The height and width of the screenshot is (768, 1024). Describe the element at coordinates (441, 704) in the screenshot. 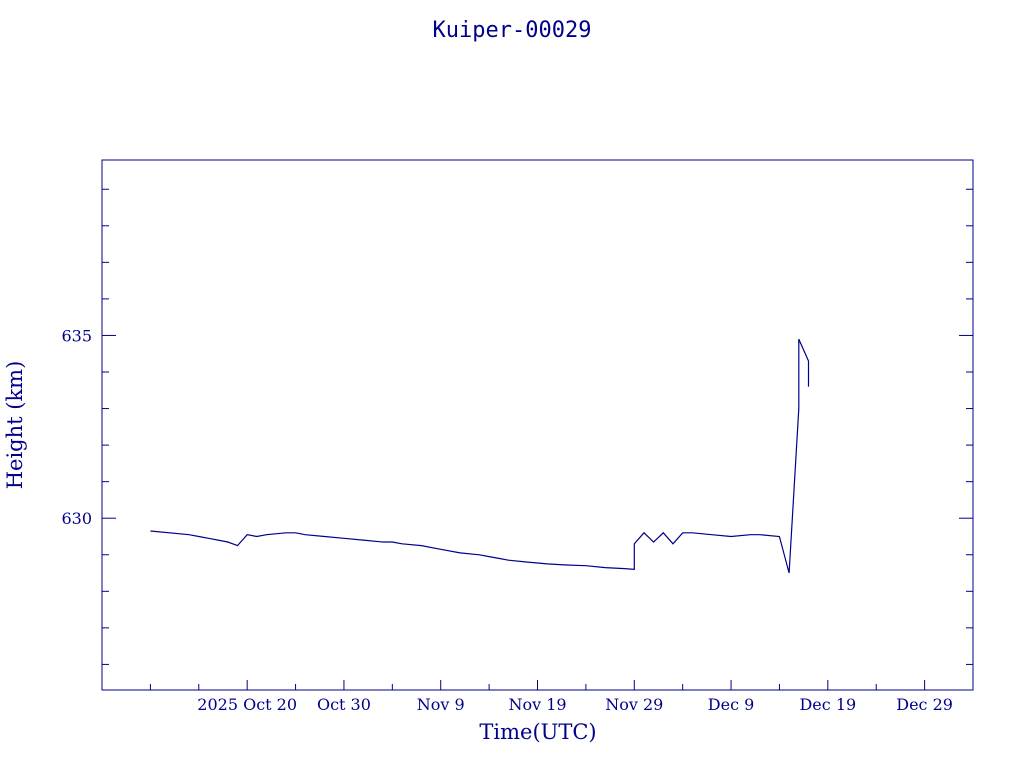

I see `x-tick-label: Nov 9` at that location.